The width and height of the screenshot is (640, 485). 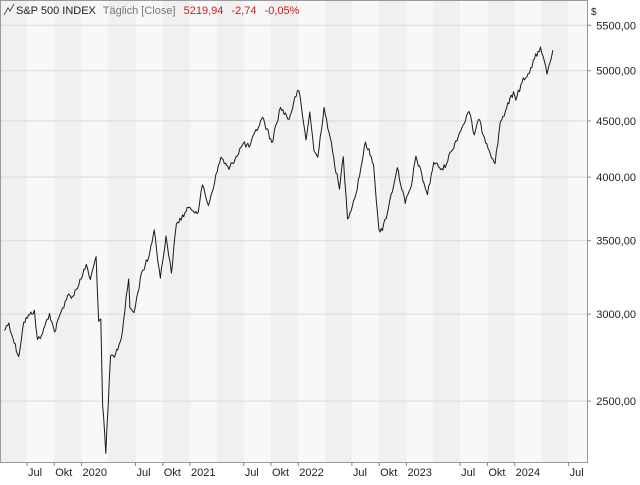 What do you see at coordinates (9, 9) in the screenshot?
I see `line-chart-icon` at bounding box center [9, 9].